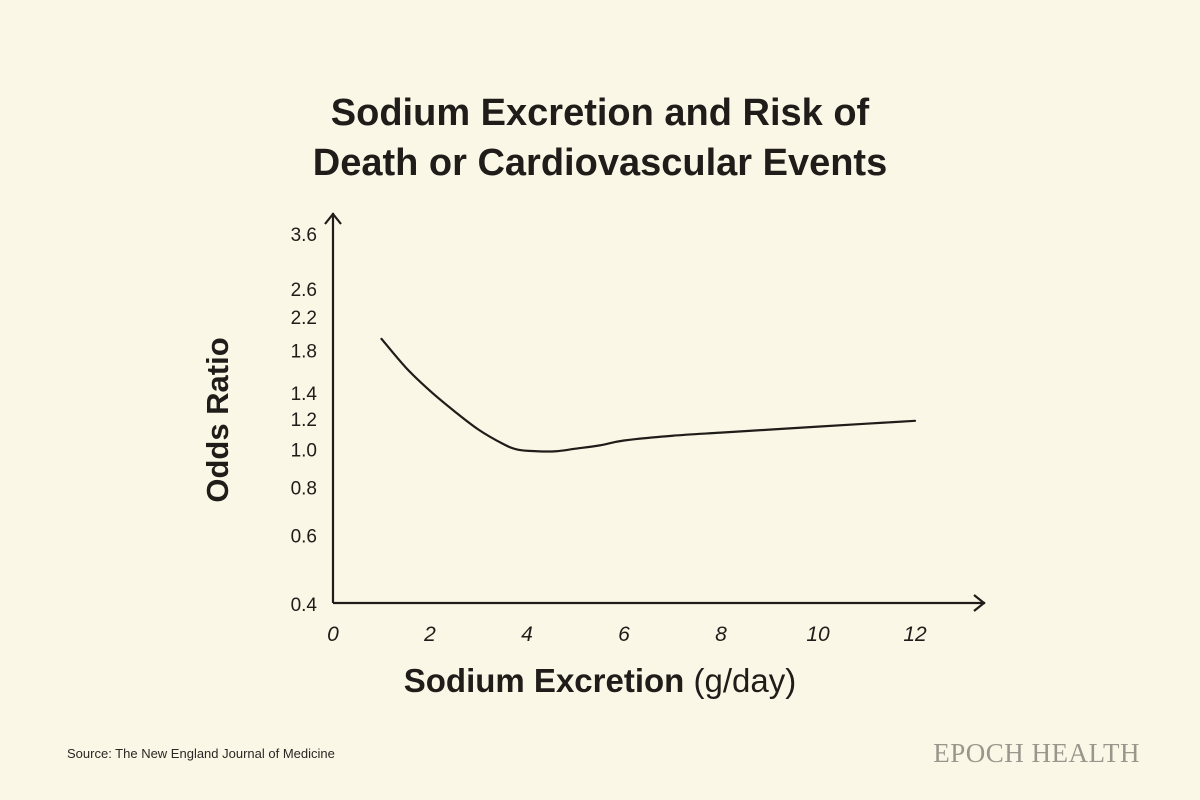 This screenshot has height=800, width=1200. What do you see at coordinates (304, 394) in the screenshot?
I see `y-tick-label: 1.4` at bounding box center [304, 394].